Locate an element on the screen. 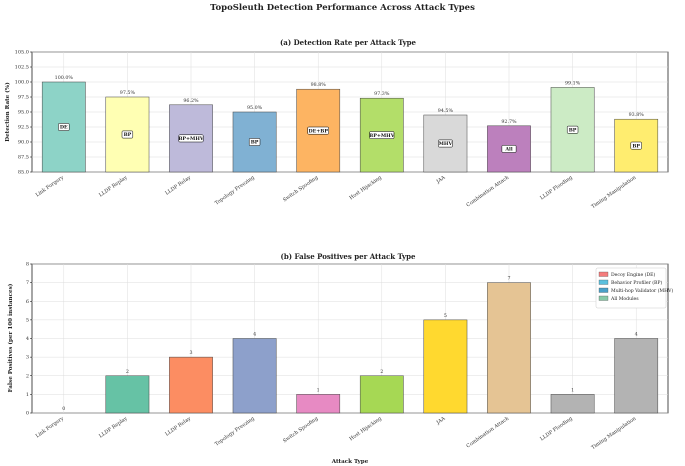 Image resolution: width=685 pixels, height=466 pixels. detection-x-tick-label: Host Hijacking is located at coordinates (365, 187).